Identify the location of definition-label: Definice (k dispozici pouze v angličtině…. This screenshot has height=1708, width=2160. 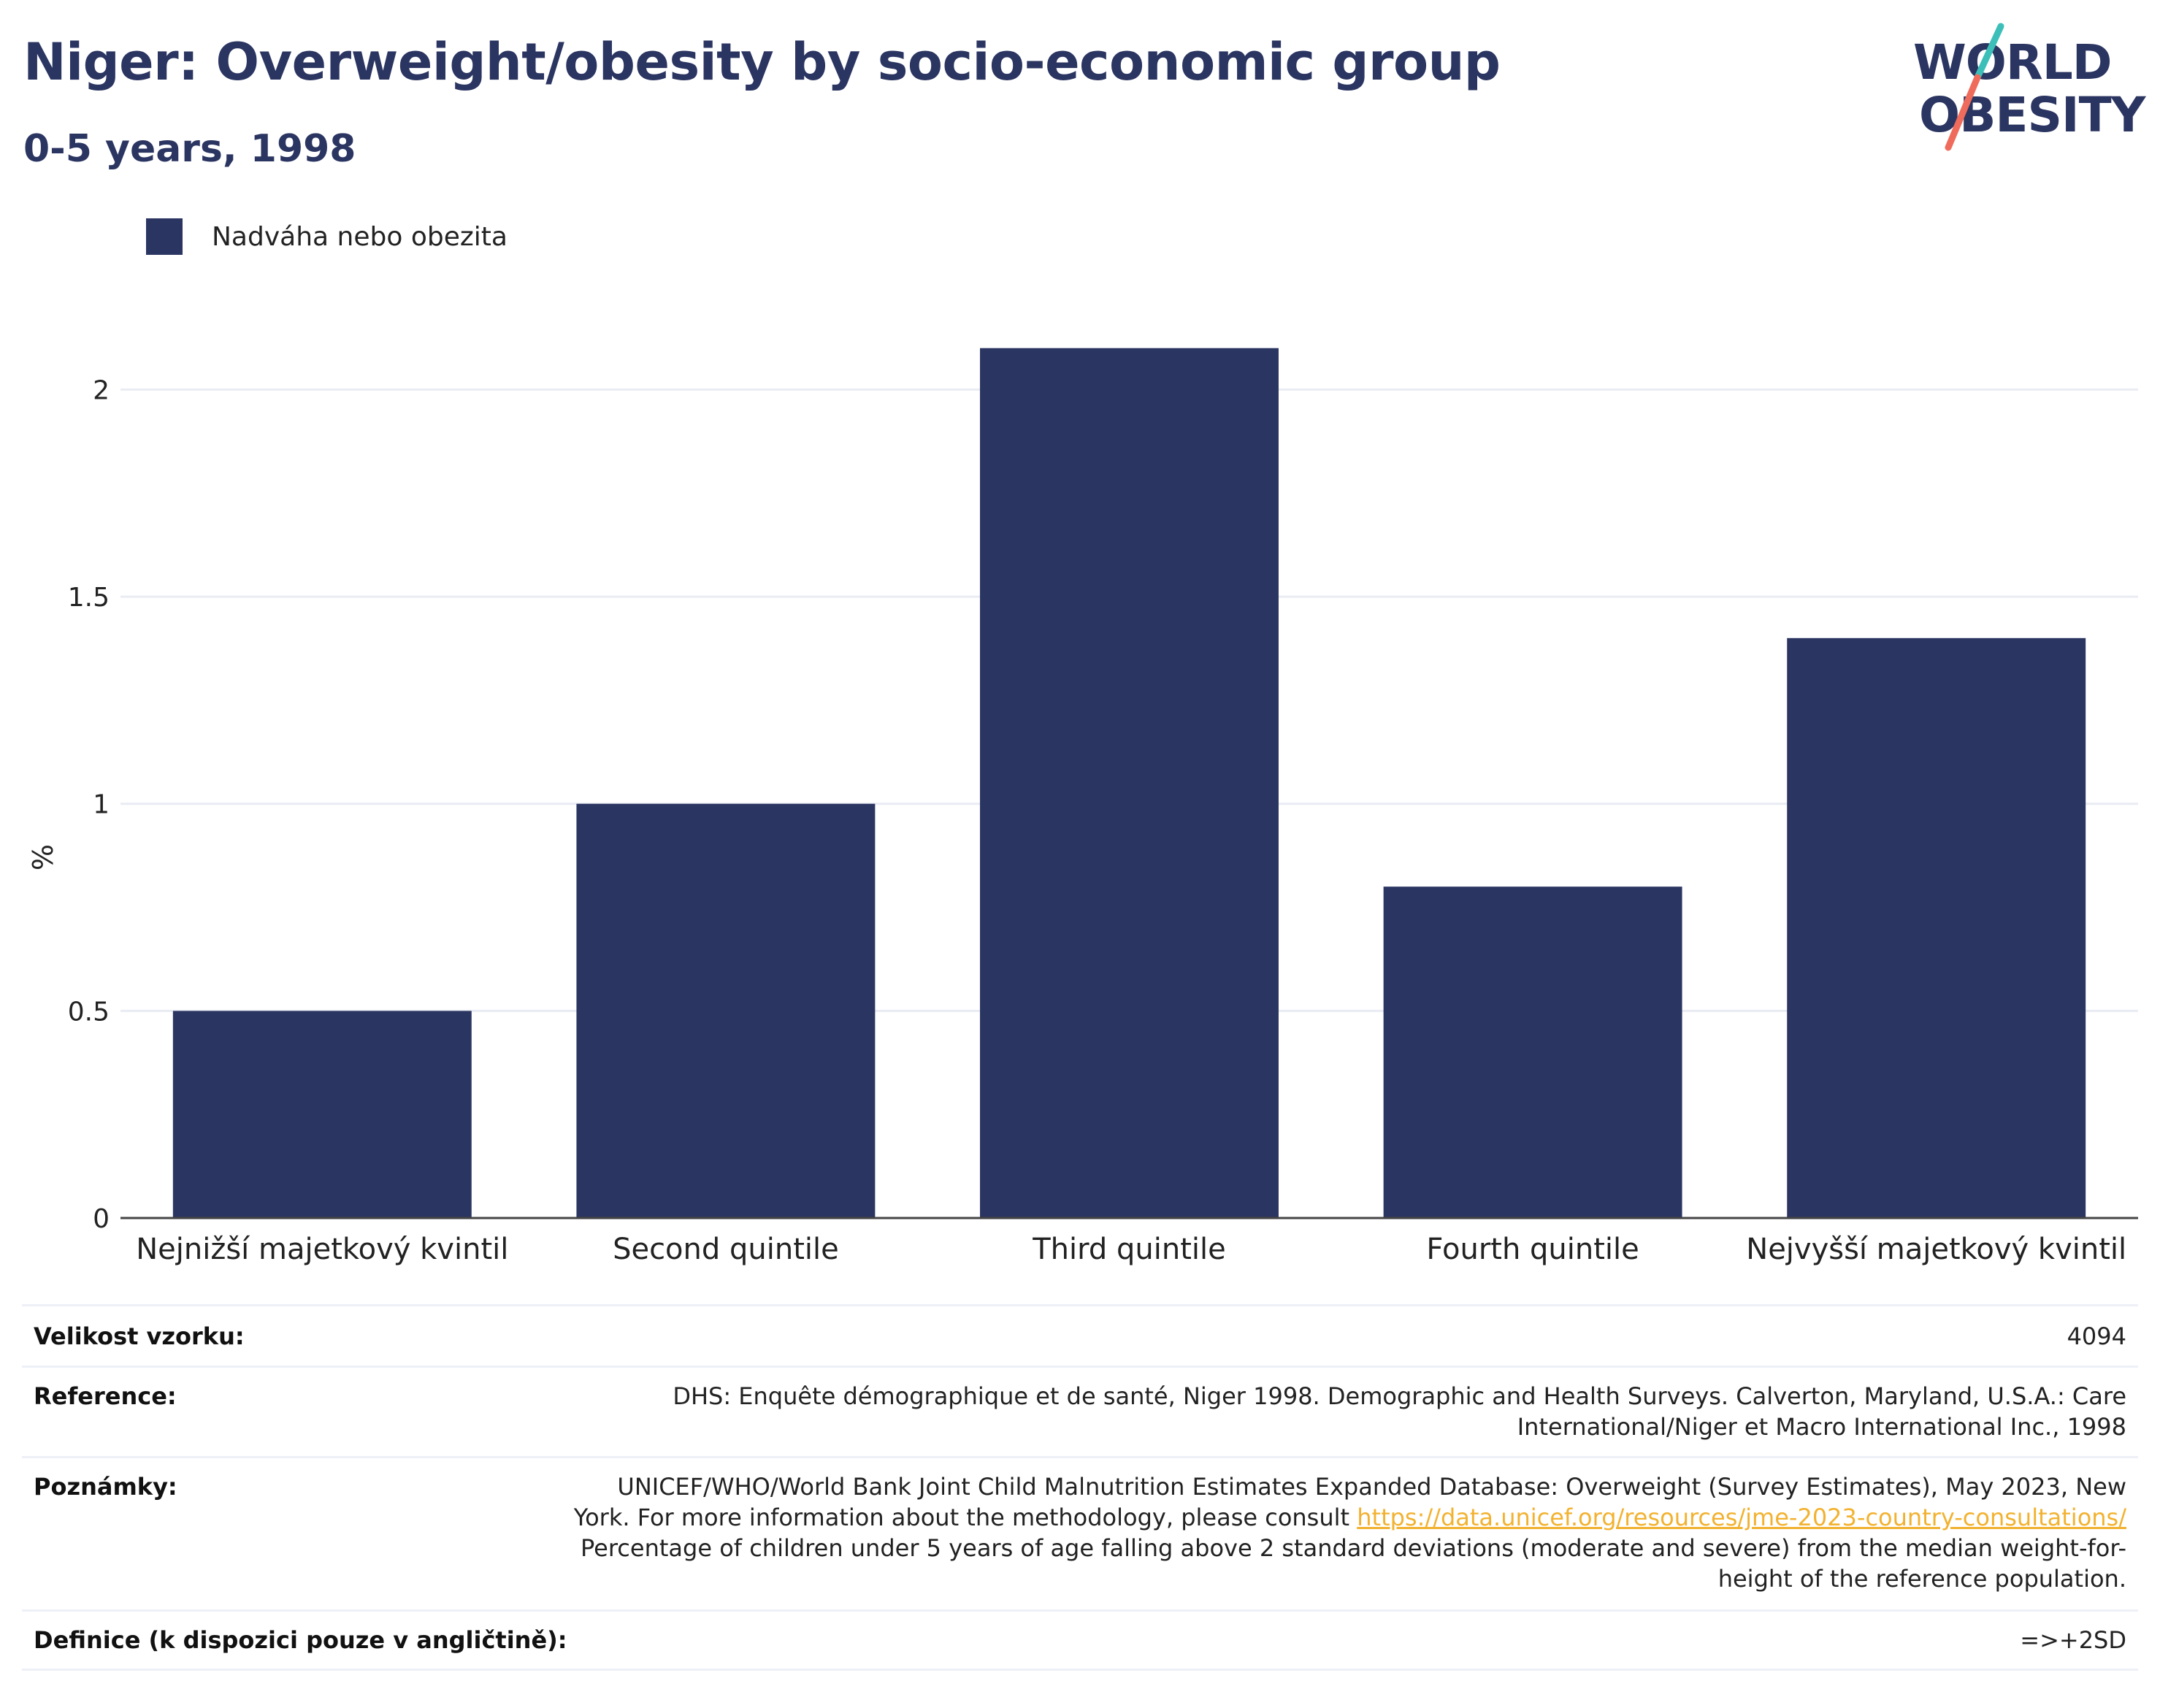
(300, 1640).